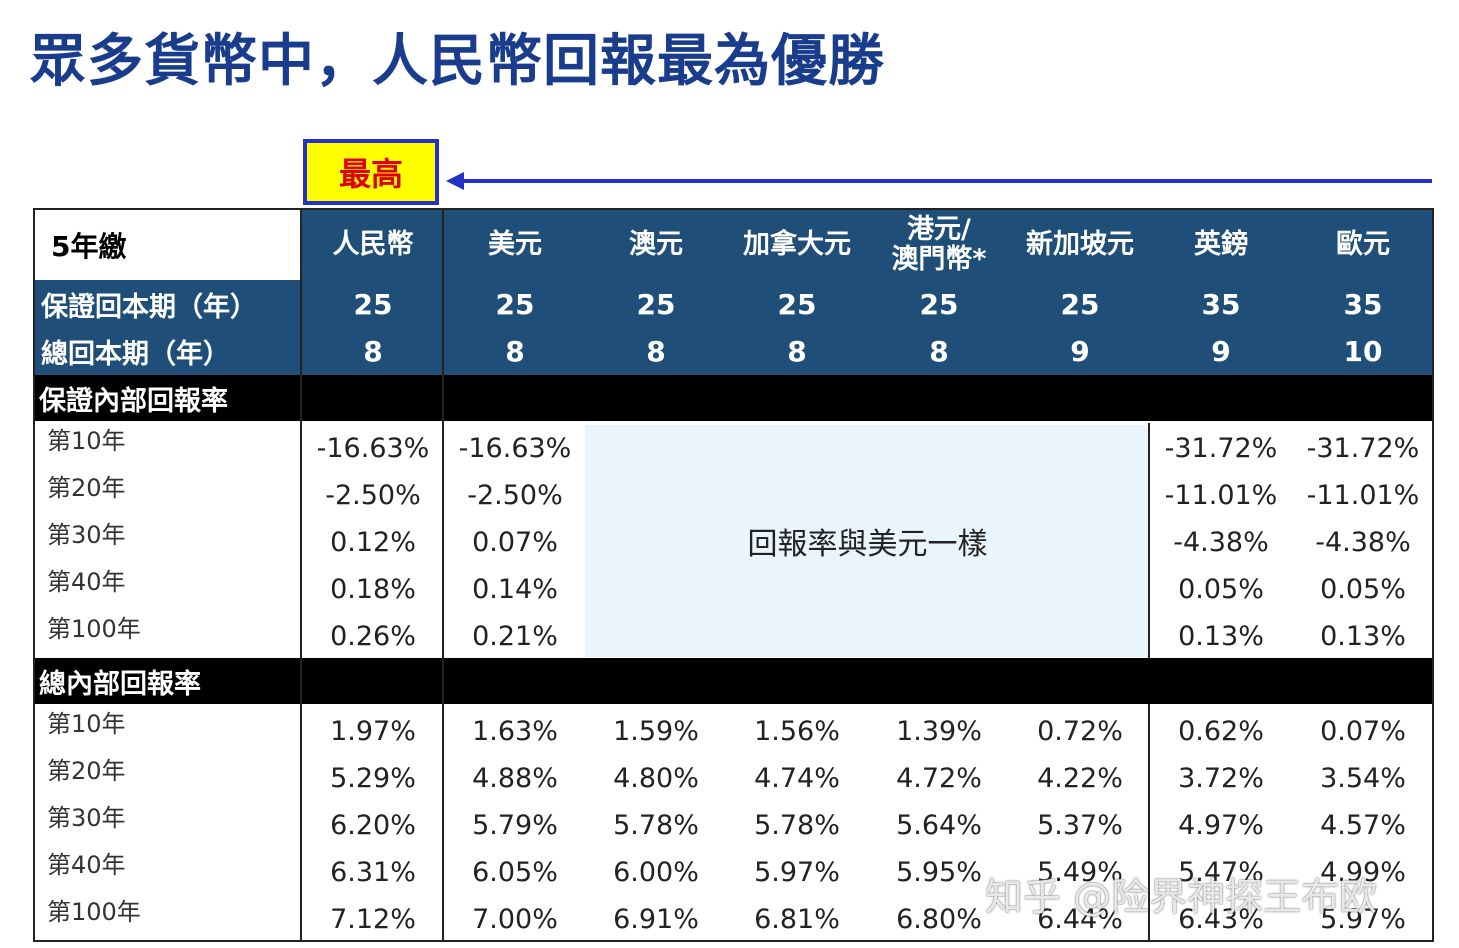 The height and width of the screenshot is (948, 1459). Describe the element at coordinates (515, 636) in the screenshot. I see `guaranteed-irr-value: 0.21%` at that location.